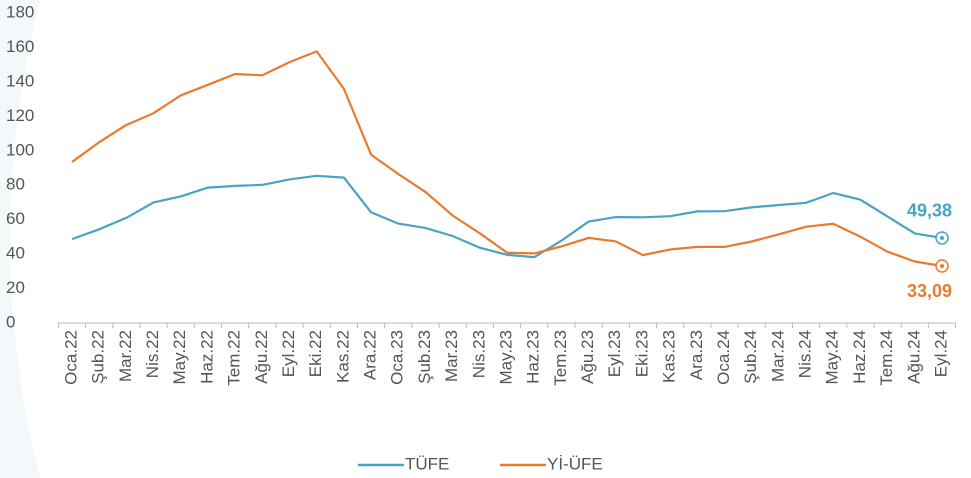 This screenshot has width=971, height=478. Describe the element at coordinates (929, 211) in the screenshot. I see `value-label: 49,38` at that location.